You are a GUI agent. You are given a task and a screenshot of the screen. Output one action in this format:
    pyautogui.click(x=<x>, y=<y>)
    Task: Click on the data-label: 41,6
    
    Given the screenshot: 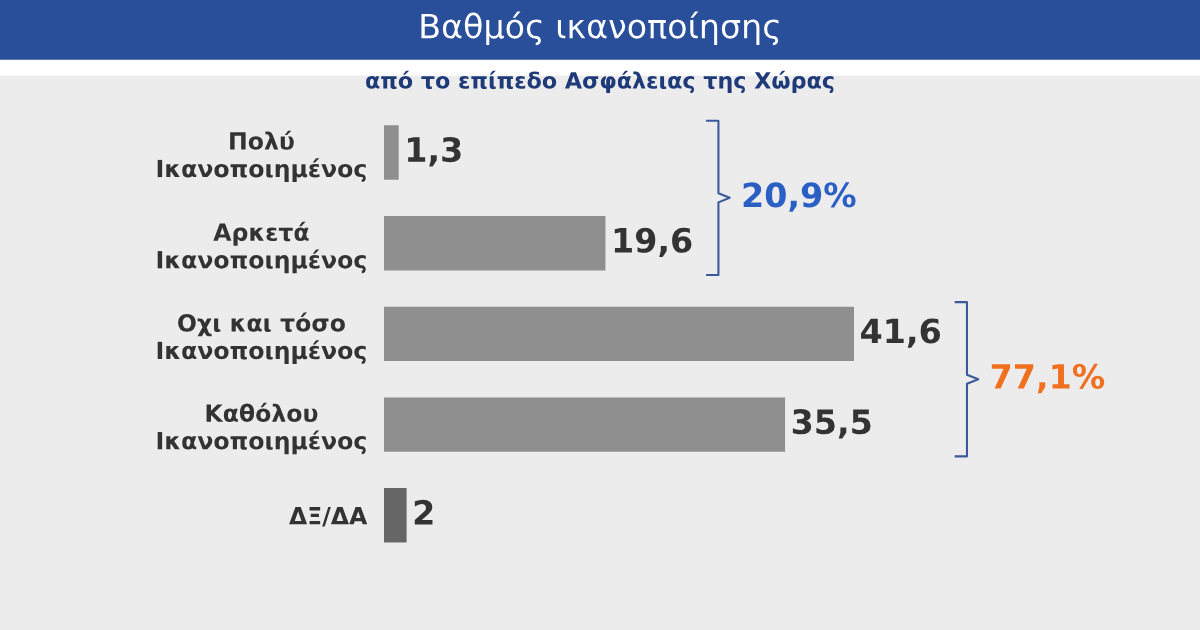 What is the action you would take?
    pyautogui.click(x=901, y=333)
    